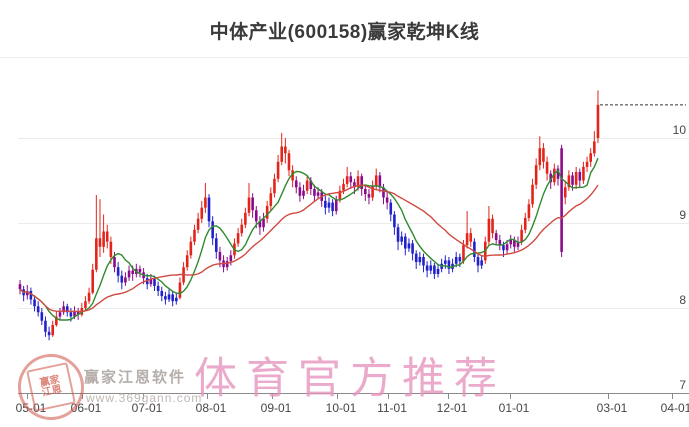  What do you see at coordinates (52, 391) in the screenshot?
I see `seal-line2: 江恩` at bounding box center [52, 391].